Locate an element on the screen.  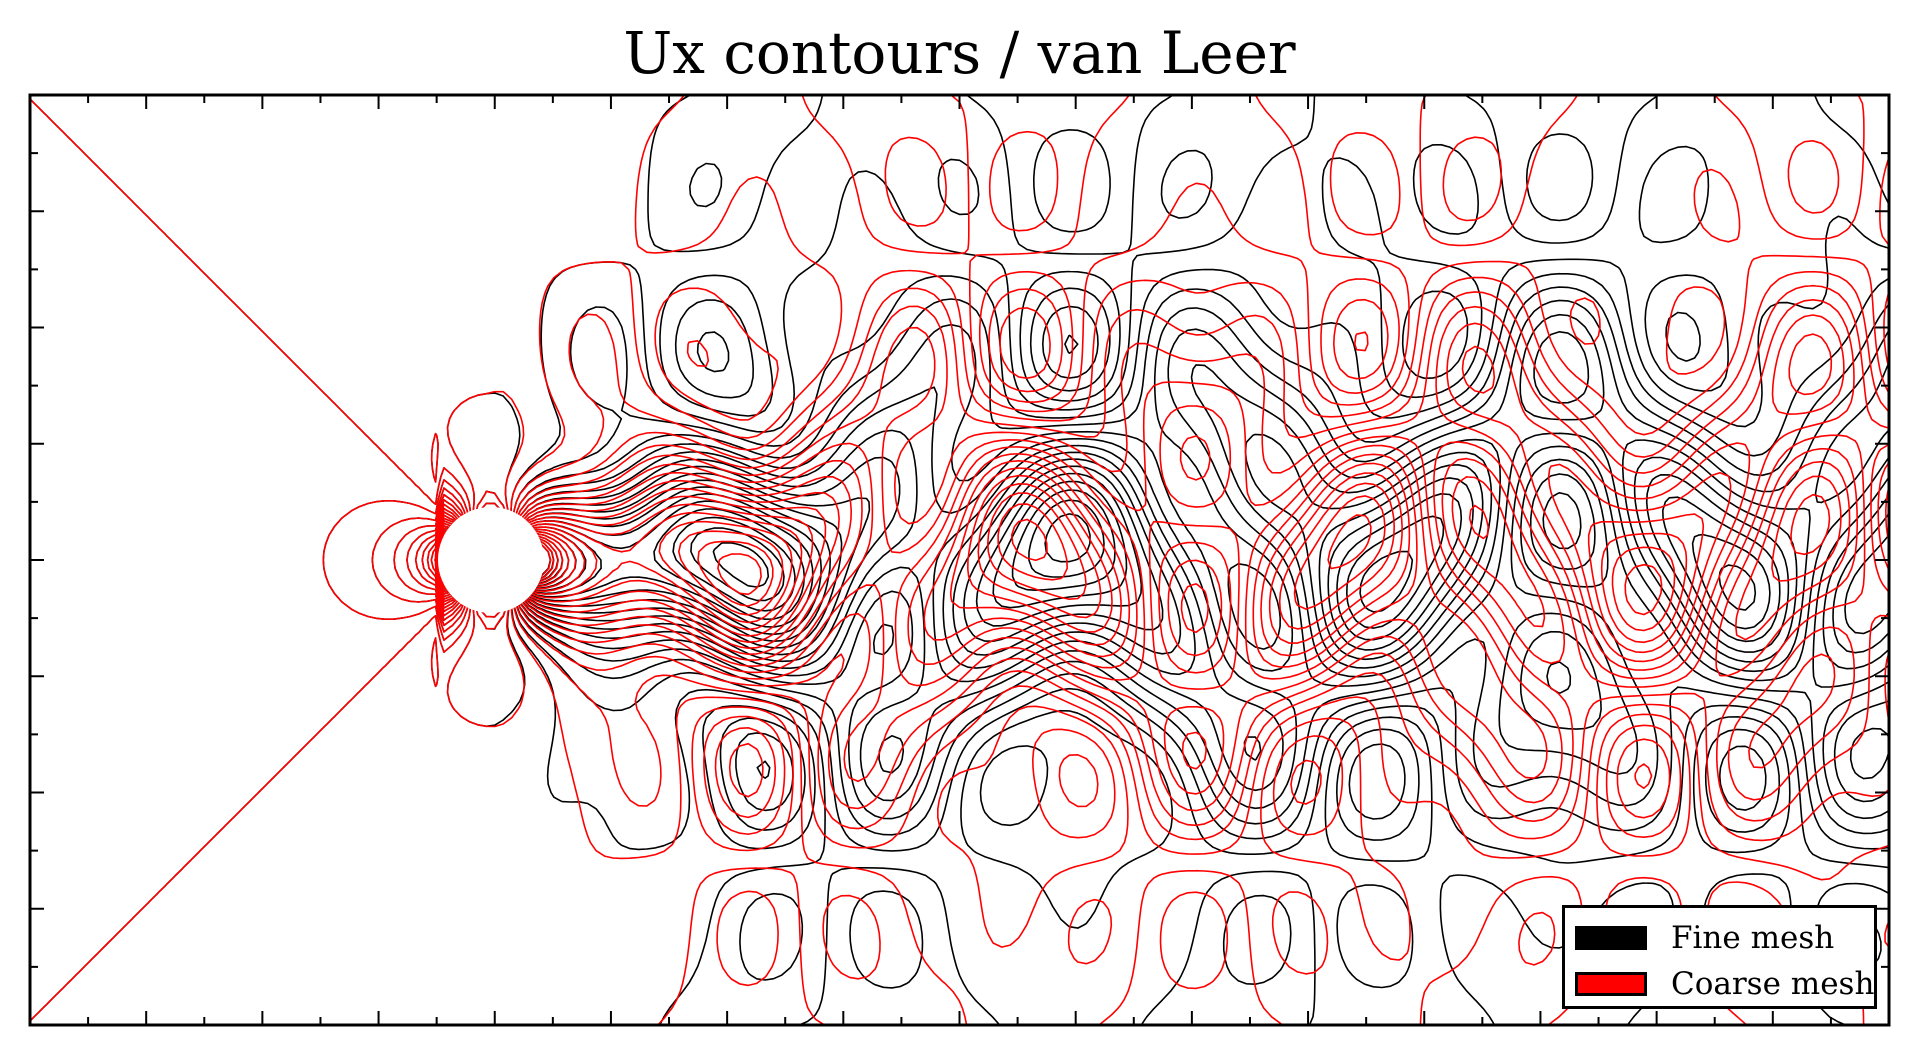
cylinder-obstacle is located at coordinates (491, 560).